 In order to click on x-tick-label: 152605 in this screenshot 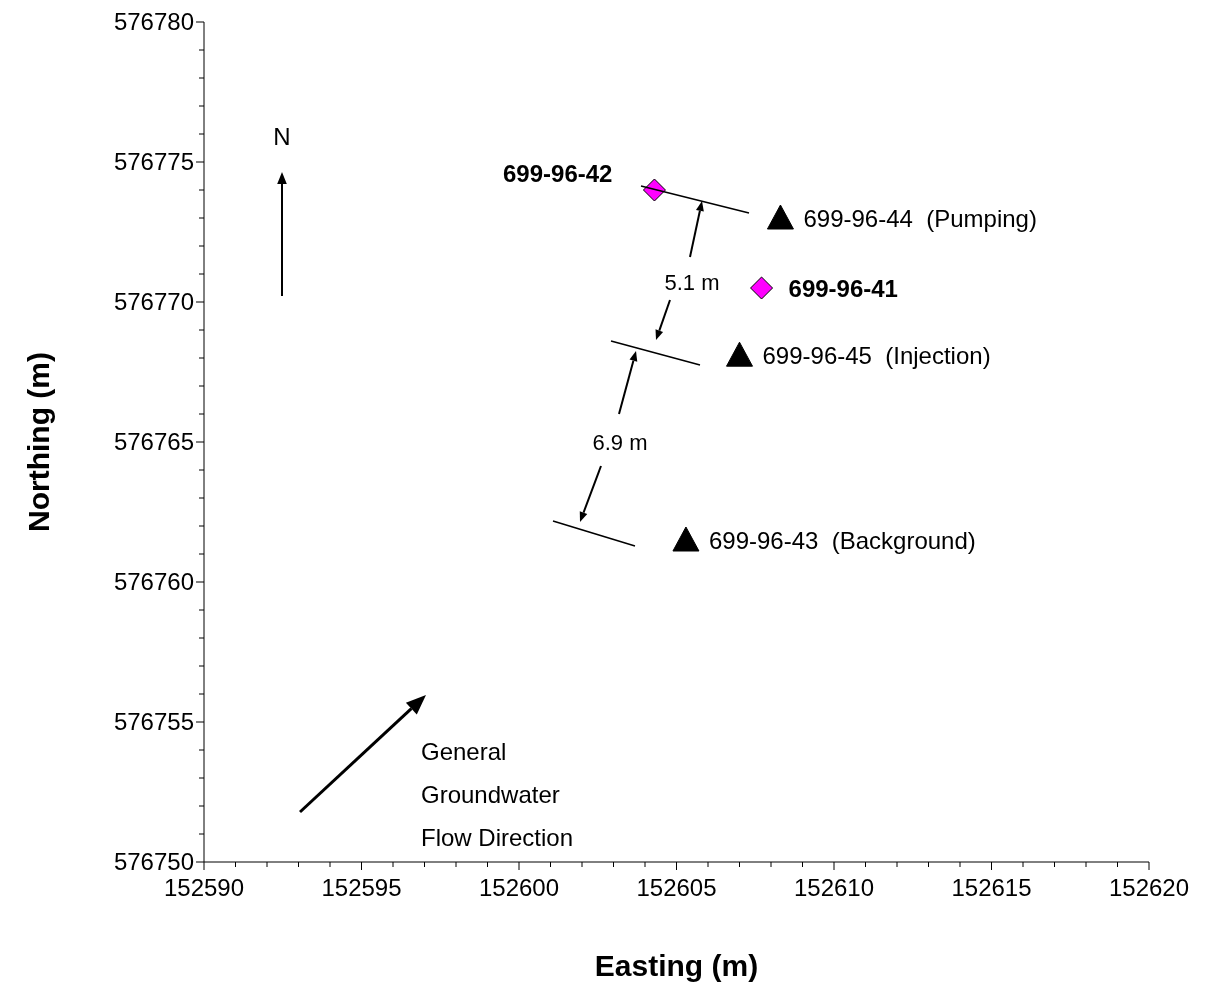, I will do `click(676, 887)`.